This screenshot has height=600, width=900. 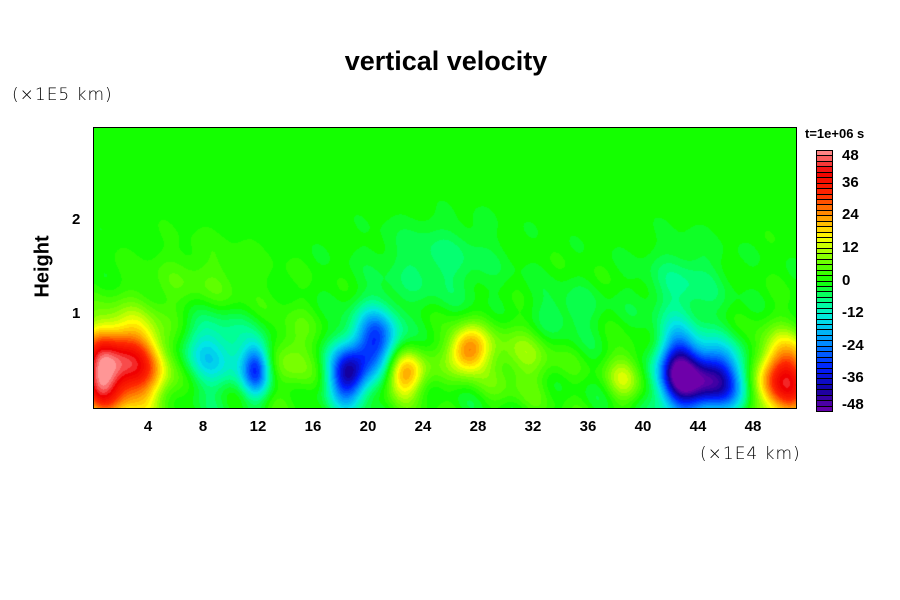 What do you see at coordinates (62, 95) in the screenshot?
I see `y-axis-unit: (×1E5 km)` at bounding box center [62, 95].